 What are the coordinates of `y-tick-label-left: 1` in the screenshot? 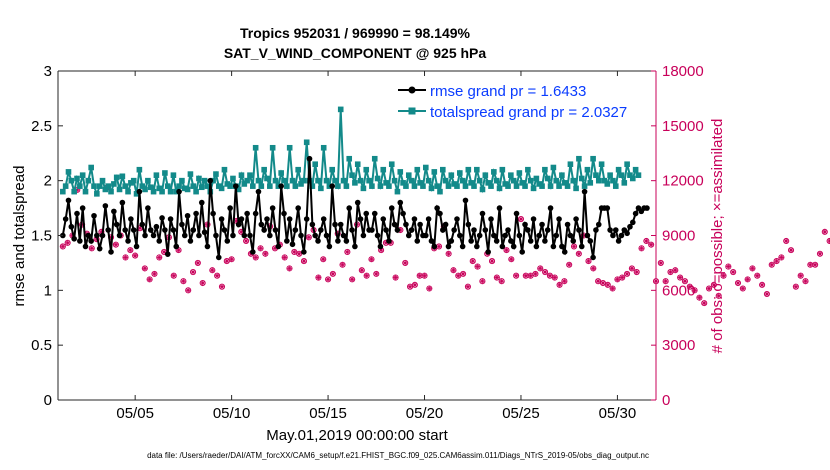 It's located at (48, 290).